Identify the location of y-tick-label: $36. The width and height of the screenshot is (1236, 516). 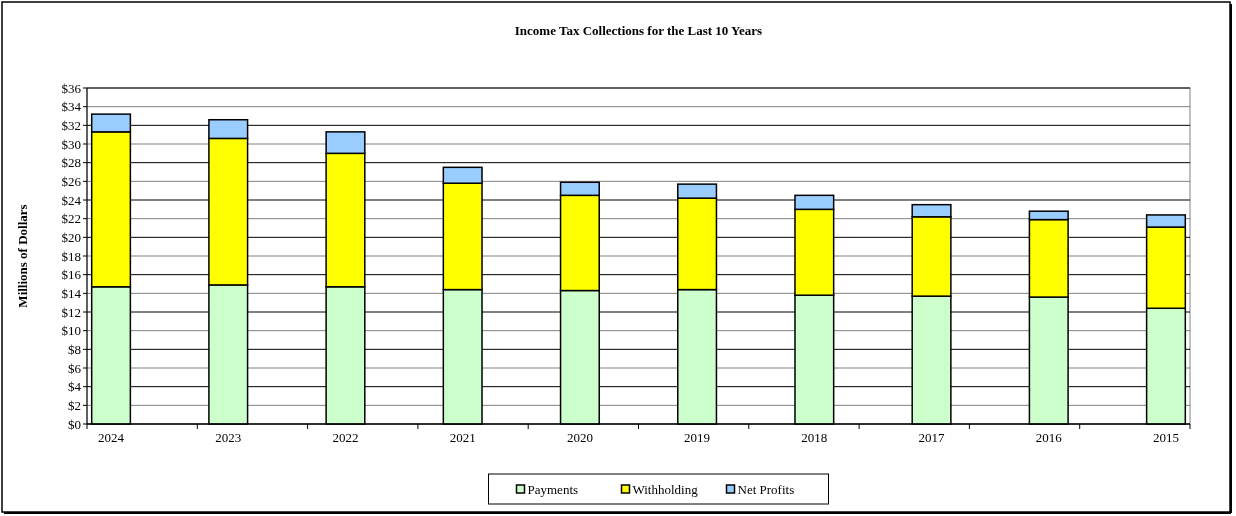
(71, 88).